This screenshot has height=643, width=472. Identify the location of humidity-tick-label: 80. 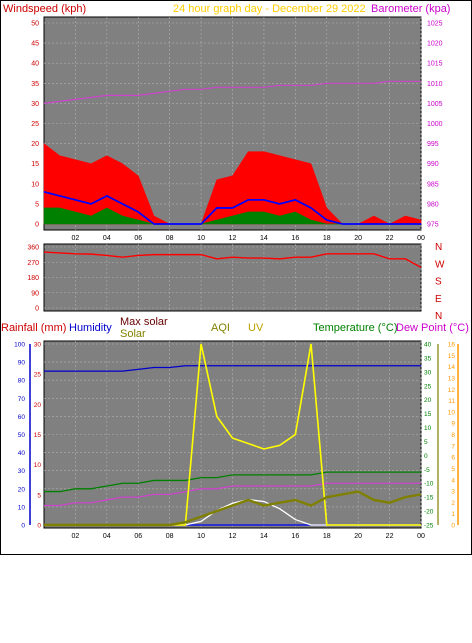
(22, 381).